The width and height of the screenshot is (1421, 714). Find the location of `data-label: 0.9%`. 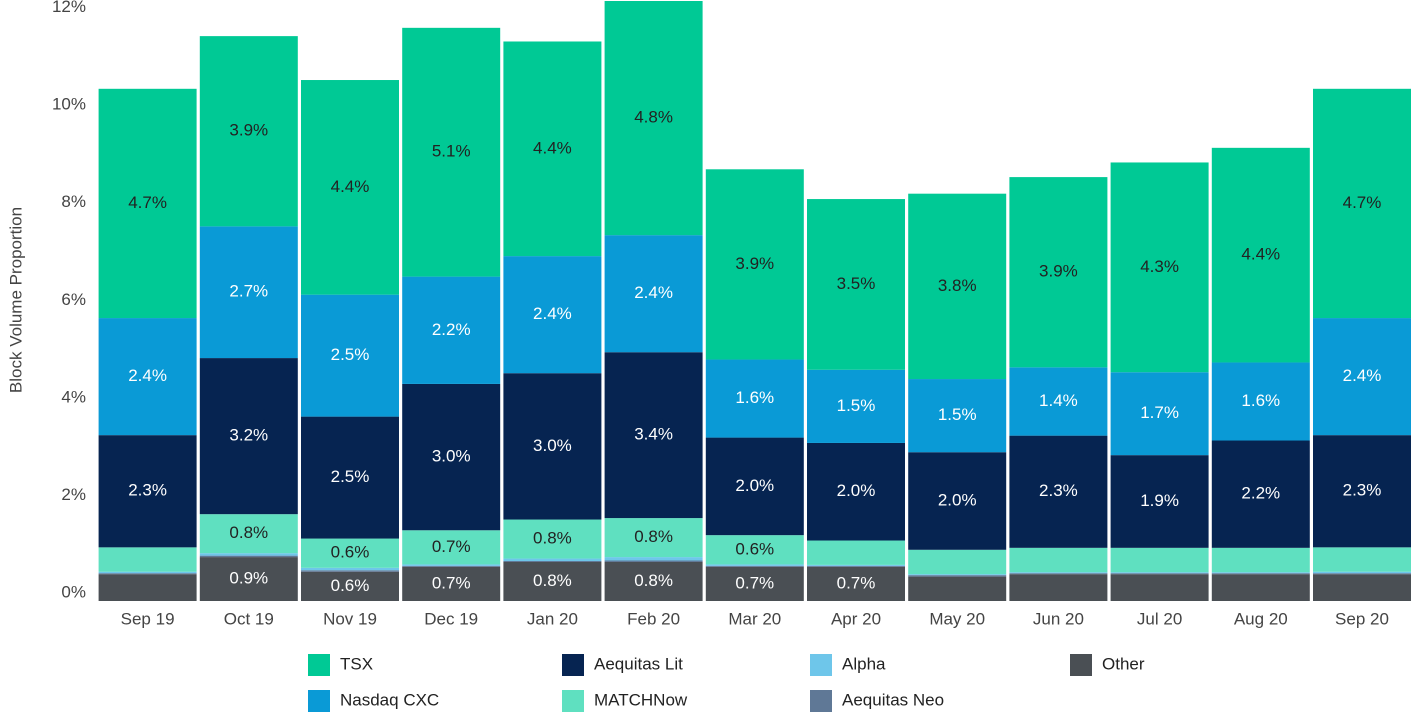

data-label: 0.9% is located at coordinates (248, 578).